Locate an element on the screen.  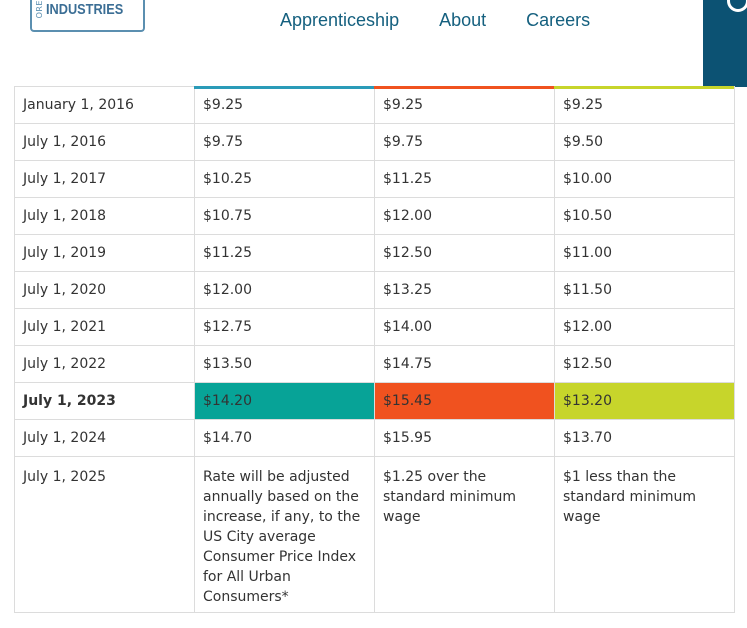
nonurban-rate-cell: $10.00 is located at coordinates (644, 179).